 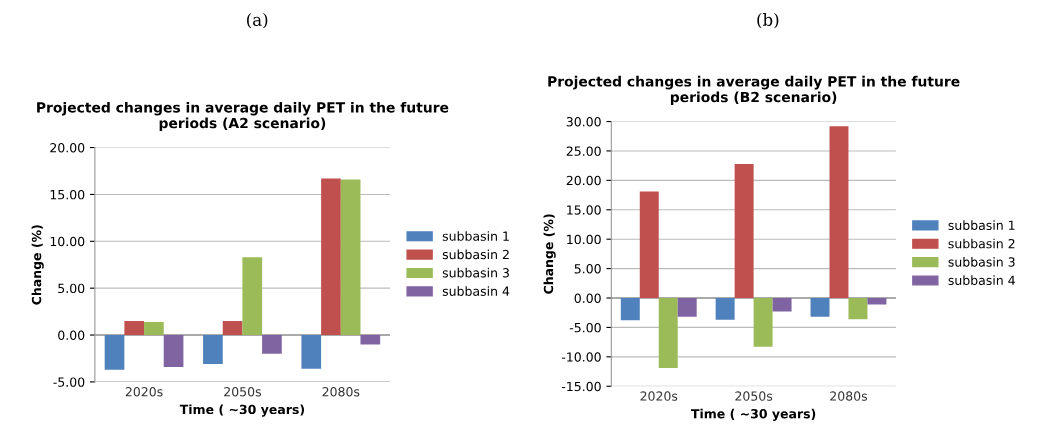 What do you see at coordinates (581, 357) in the screenshot?
I see `y-tick-label: -10.00` at bounding box center [581, 357].